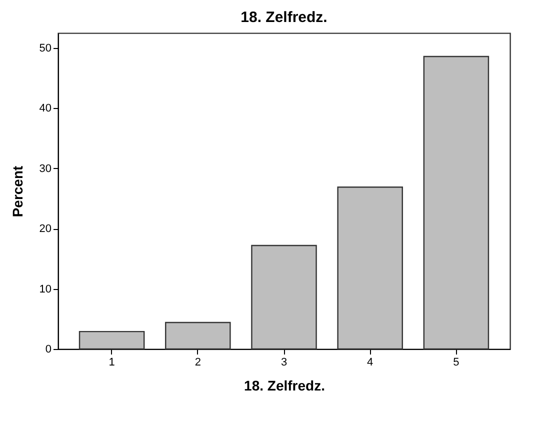  Describe the element at coordinates (48, 350) in the screenshot. I see `y-tick-label: 0` at that location.